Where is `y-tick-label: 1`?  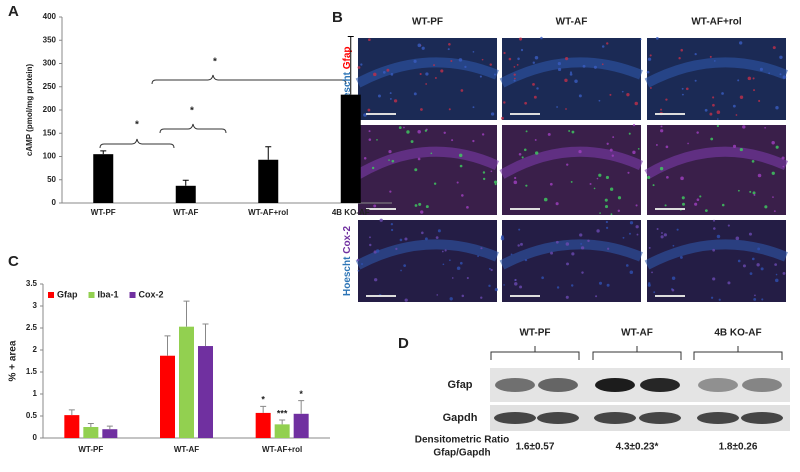 y-tick-label: 1 is located at coordinates (35, 393).